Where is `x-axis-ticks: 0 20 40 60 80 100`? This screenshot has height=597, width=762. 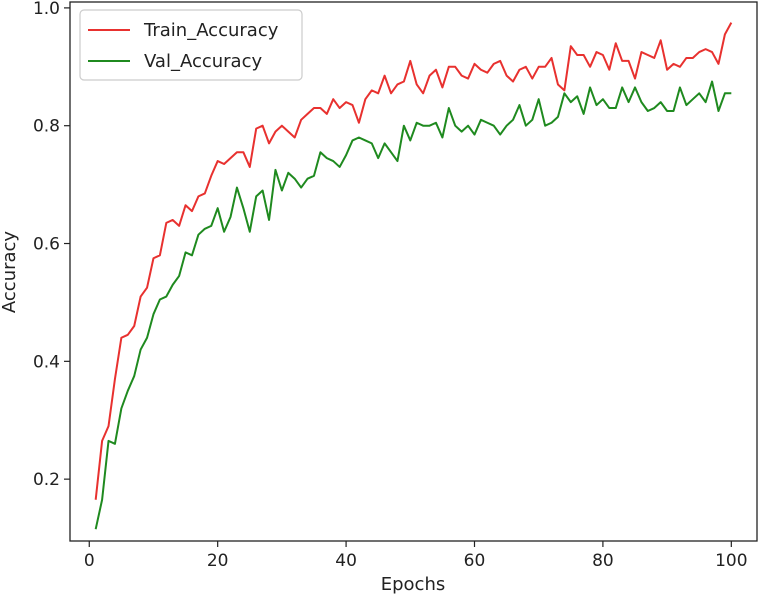
x-axis-ticks: 0 20 40 60 80 100 is located at coordinates (416, 556).